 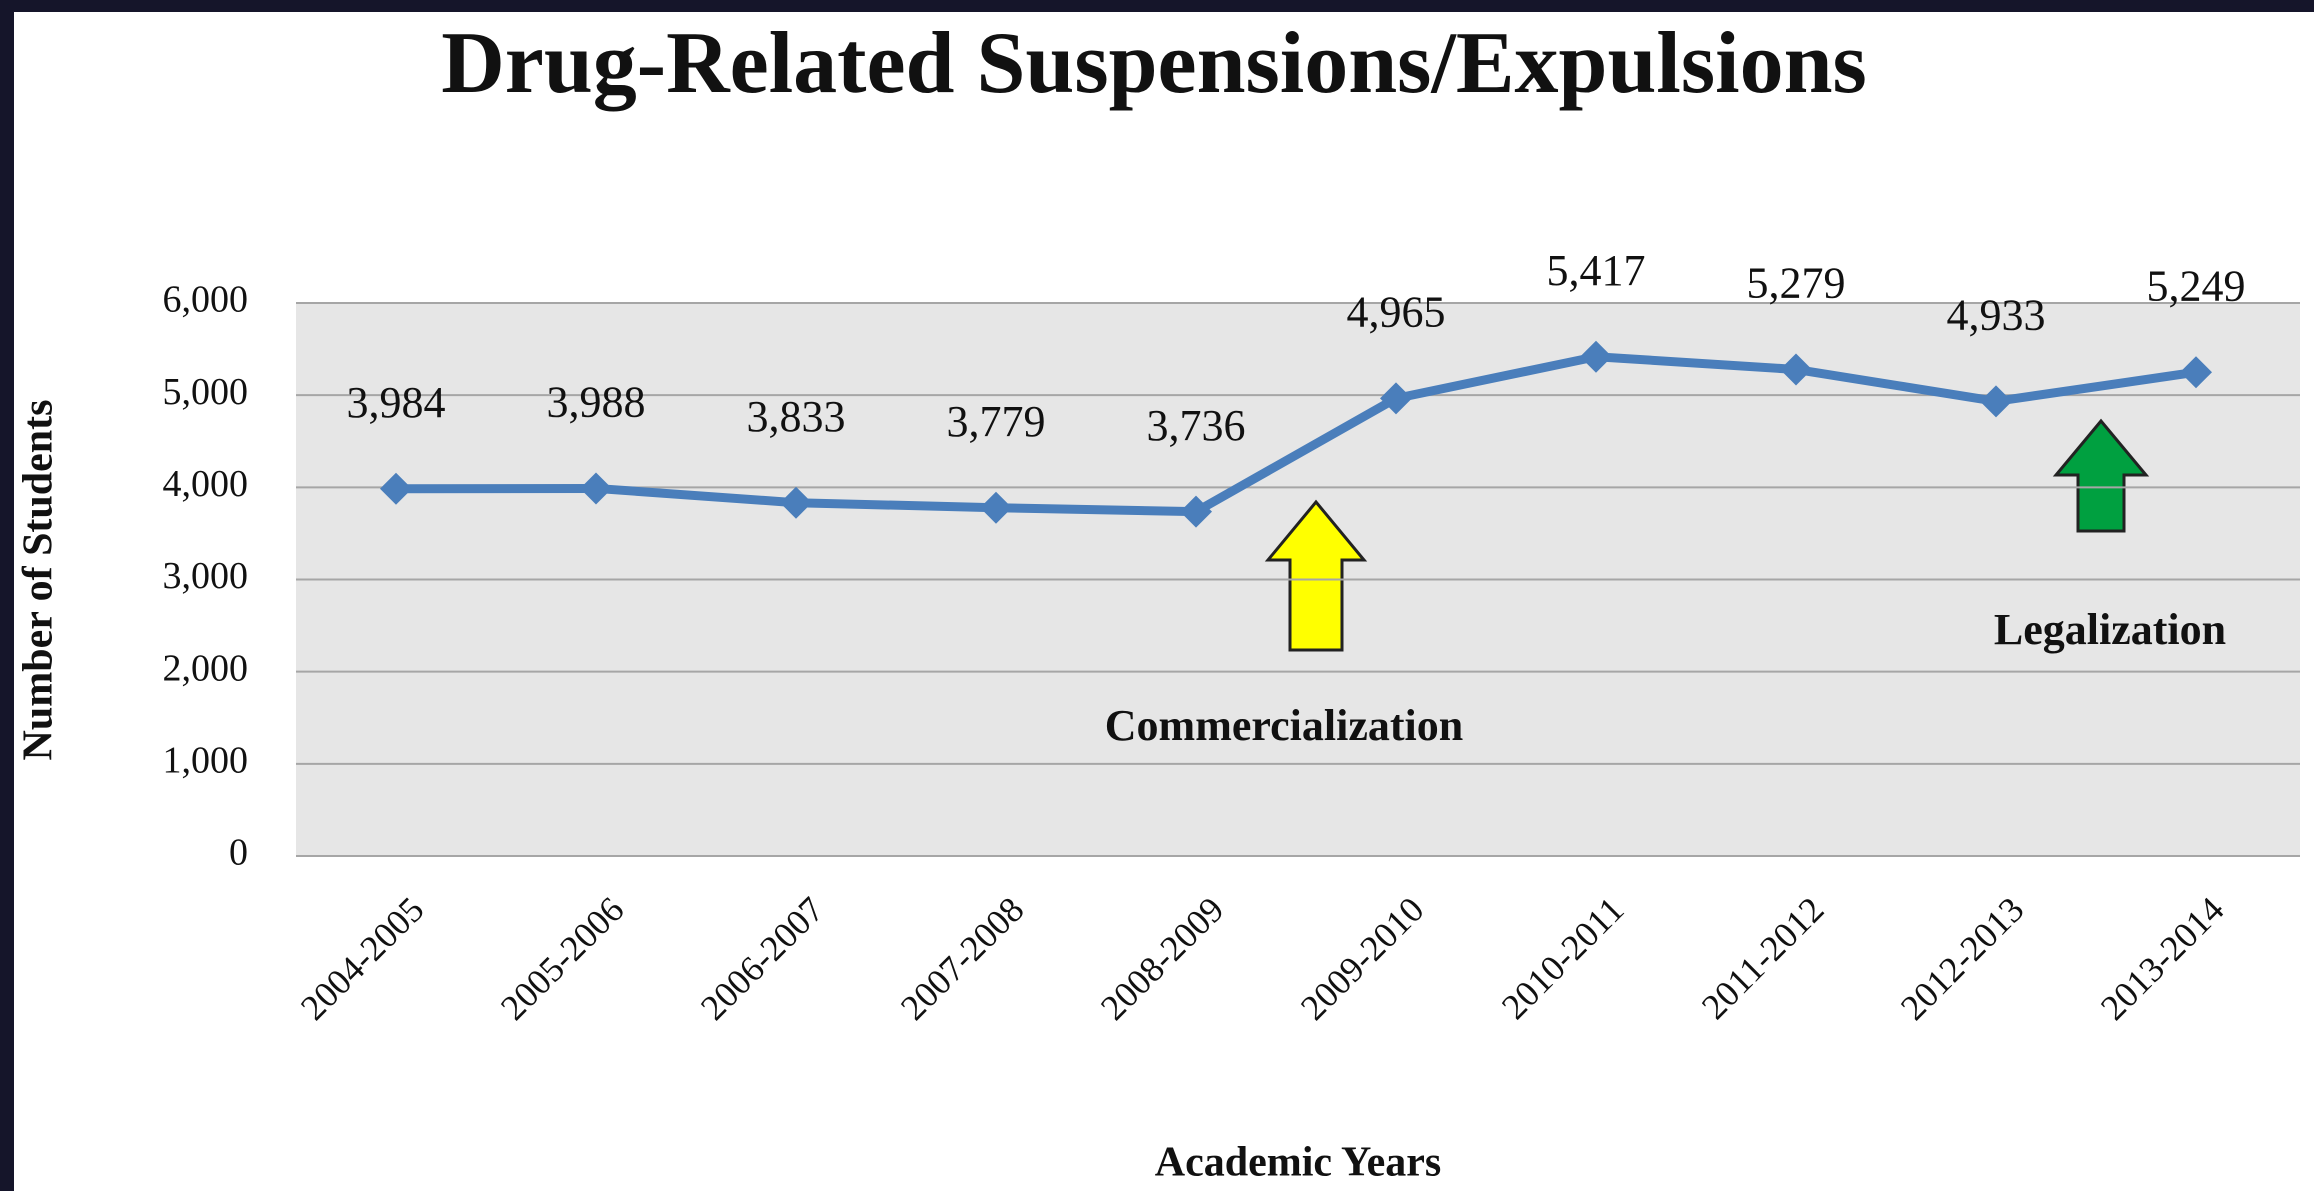 I want to click on annotation: Commercialization, so click(x=1284, y=725).